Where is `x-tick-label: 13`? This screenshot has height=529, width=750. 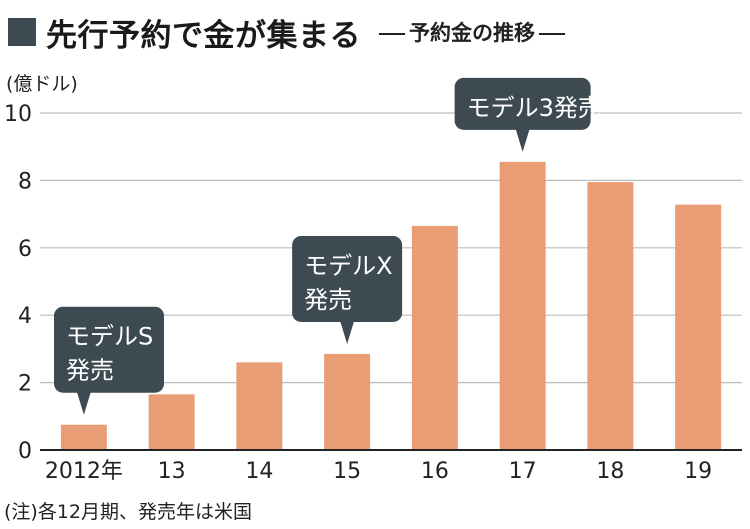 x-tick-label: 13 is located at coordinates (172, 471).